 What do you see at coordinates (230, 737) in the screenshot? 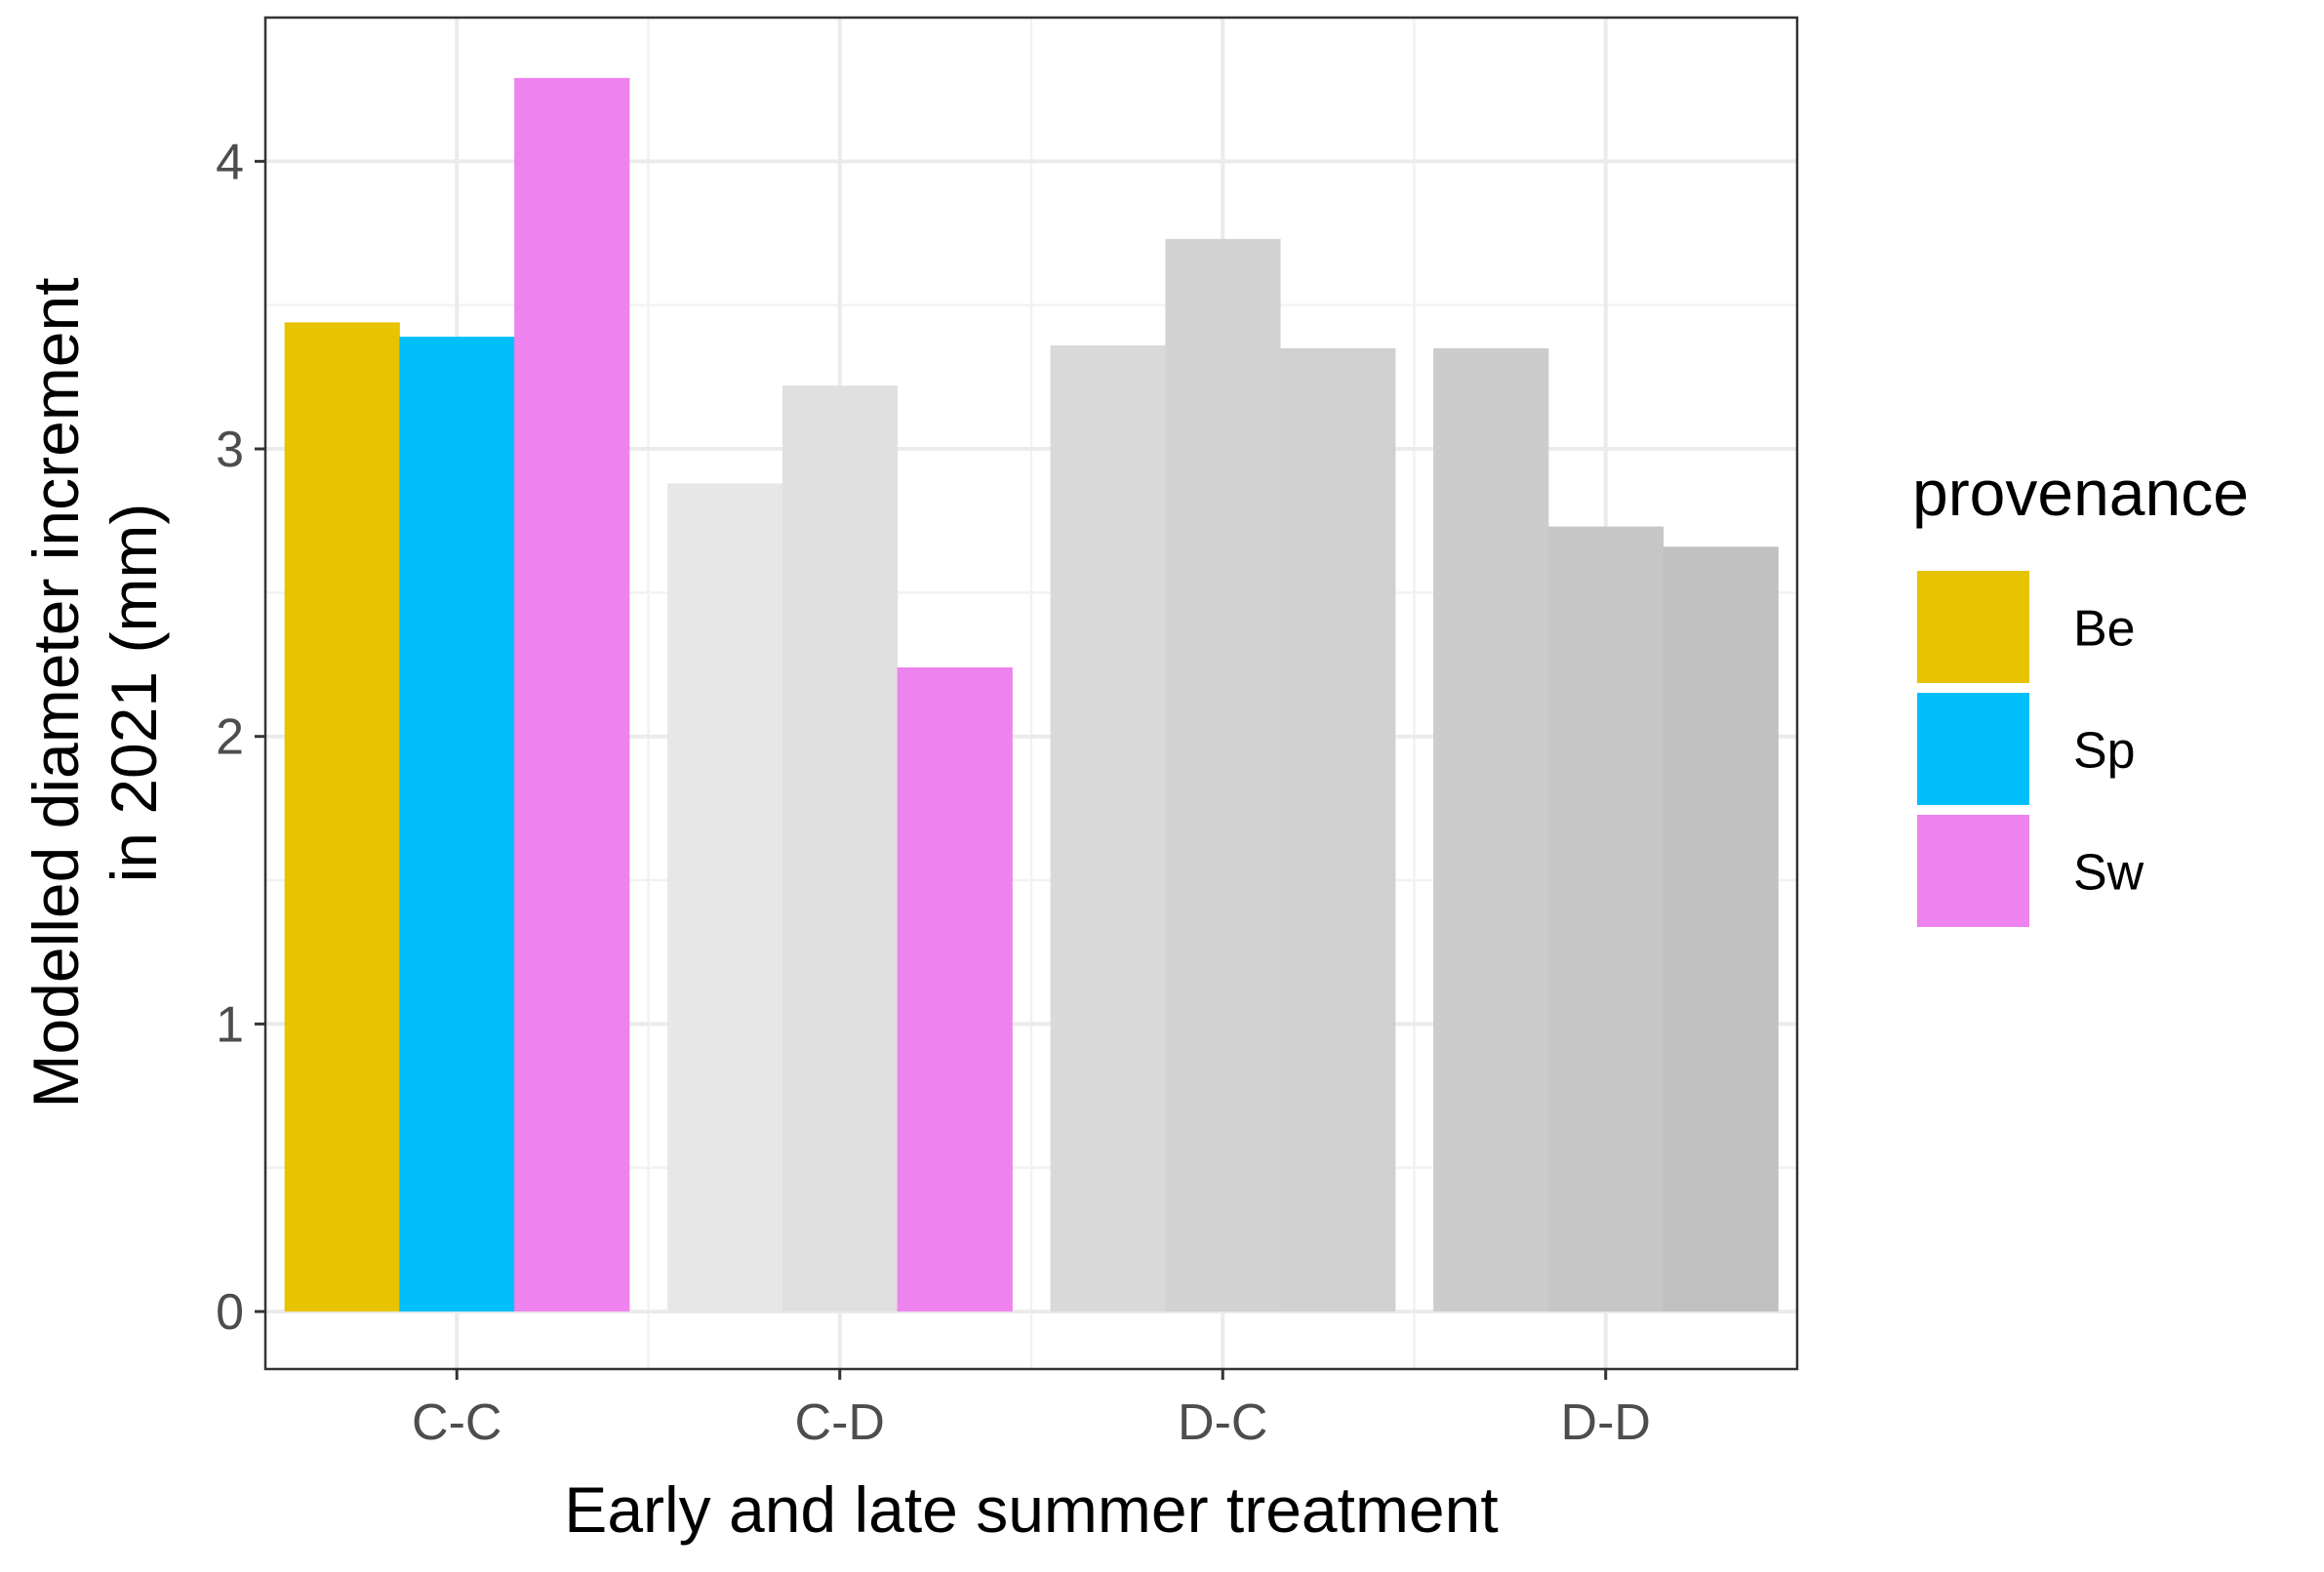
I see `y-tick-label: 2` at bounding box center [230, 737].